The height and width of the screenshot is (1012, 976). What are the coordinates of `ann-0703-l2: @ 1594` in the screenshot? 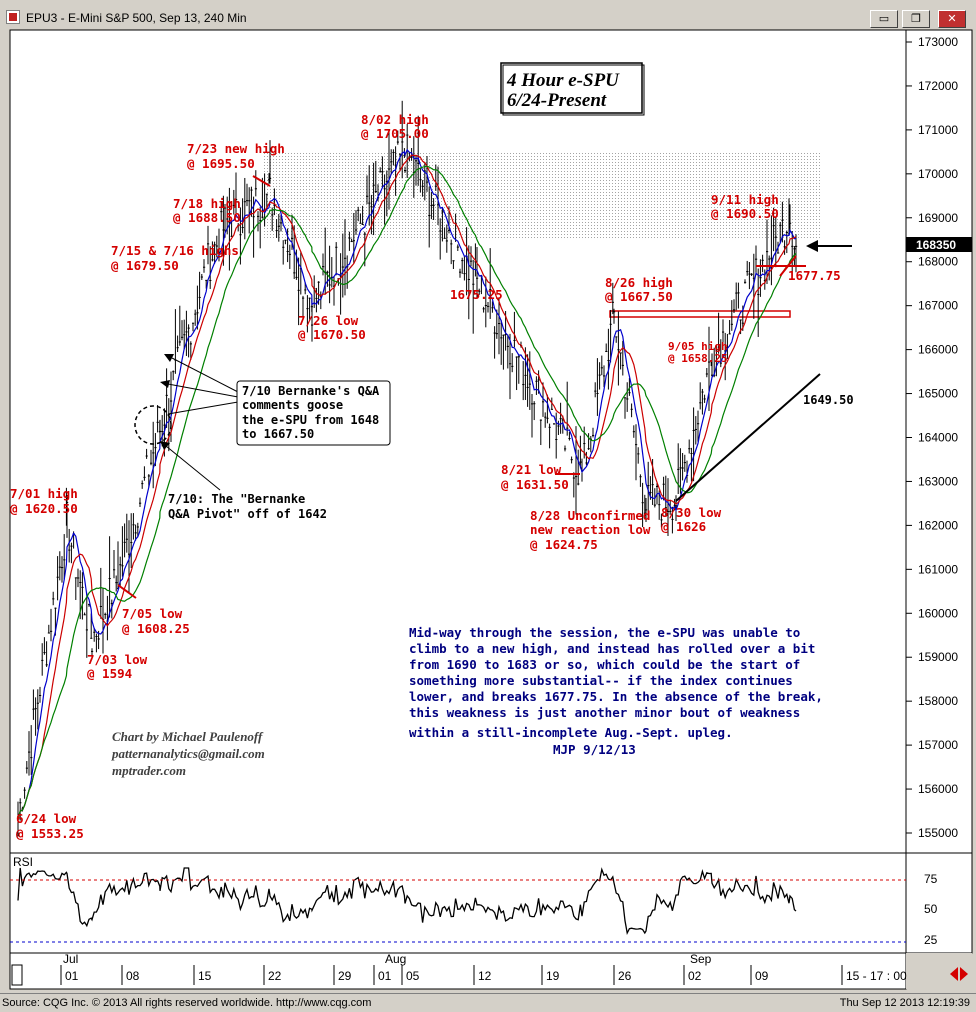 It's located at (109, 673).